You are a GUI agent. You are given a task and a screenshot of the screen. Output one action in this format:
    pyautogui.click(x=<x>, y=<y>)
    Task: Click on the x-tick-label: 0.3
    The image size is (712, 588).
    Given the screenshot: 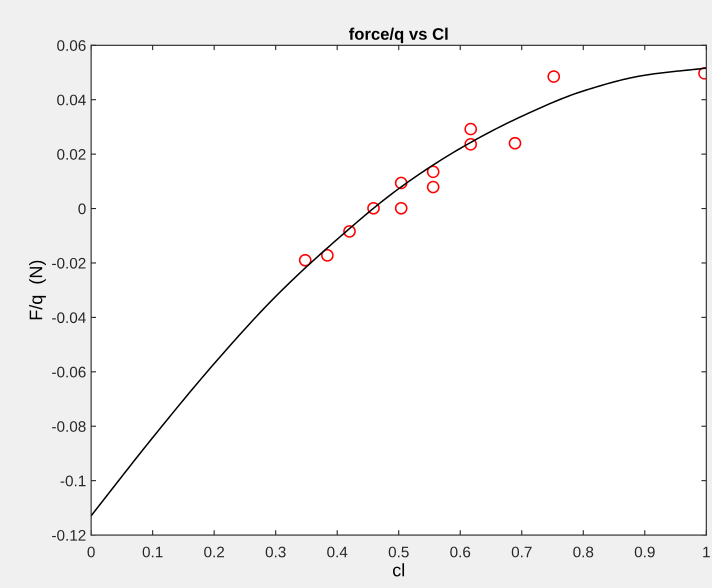 What is the action you would take?
    pyautogui.click(x=276, y=552)
    